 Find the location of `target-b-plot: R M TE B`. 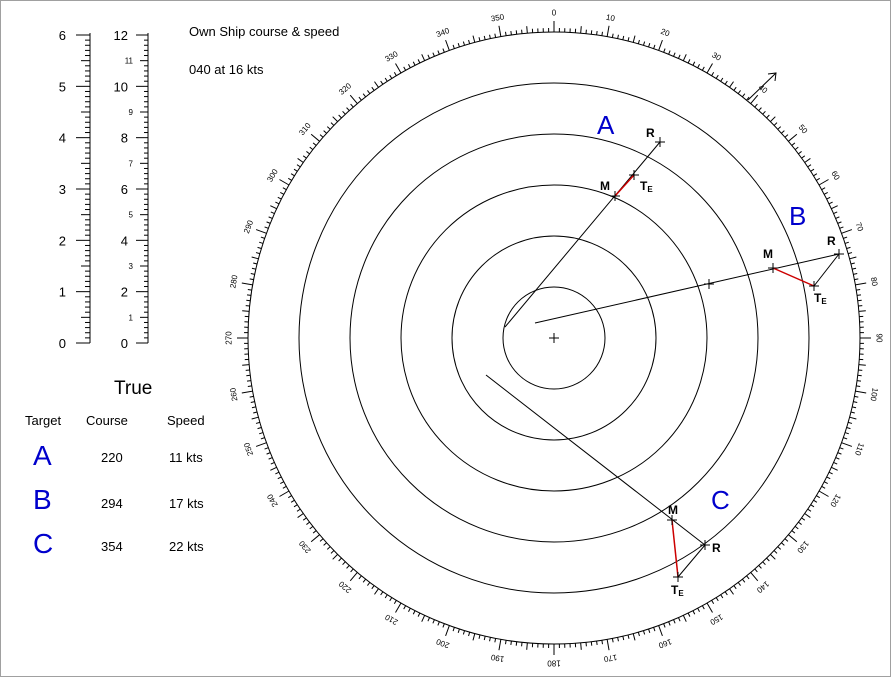

target-b-plot: R M TE B is located at coordinates (689, 262).